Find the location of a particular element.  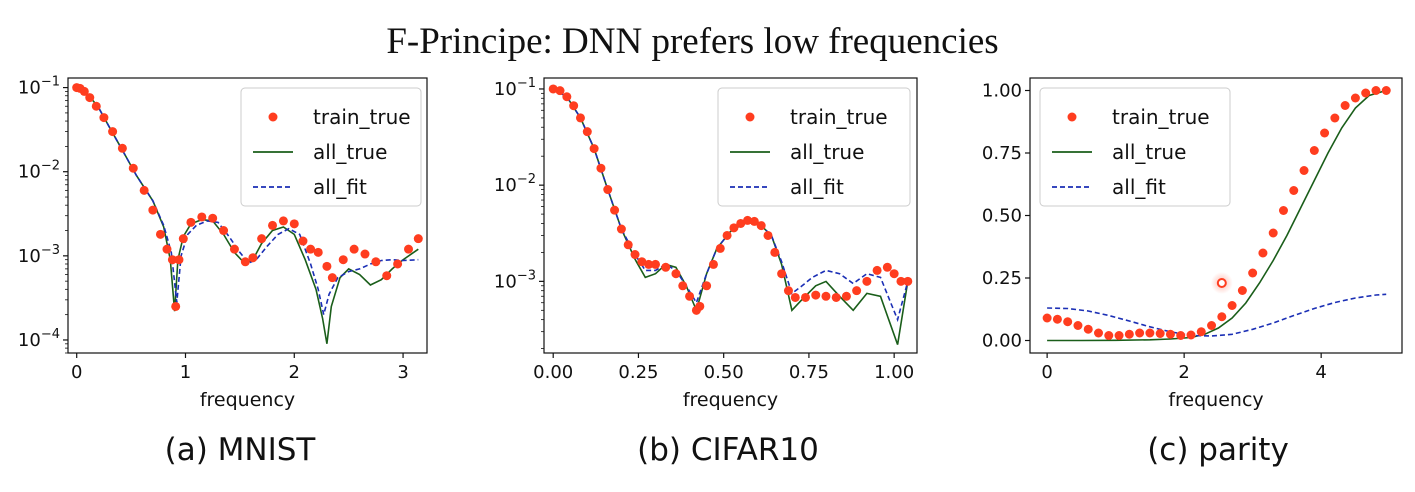

y-tick-label: 0.50 is located at coordinates (1002, 216).